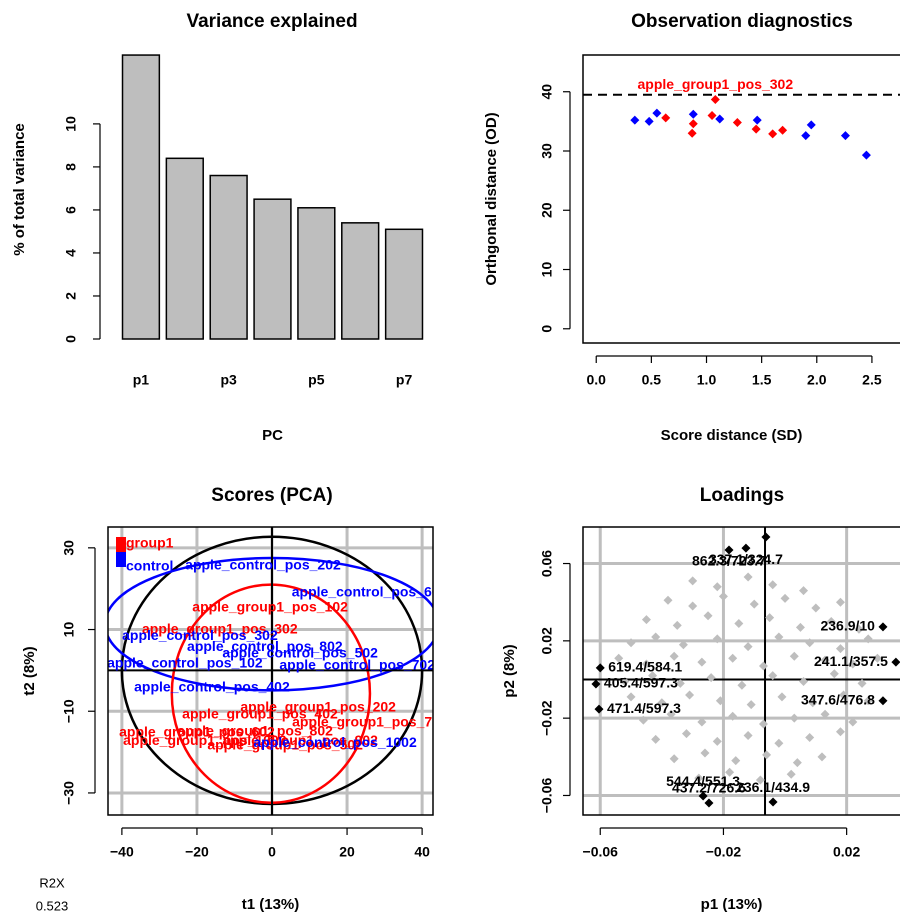 The width and height of the screenshot is (900, 917). Describe the element at coordinates (547, 718) in the screenshot. I see `y-tick-label: −0.02` at that location.